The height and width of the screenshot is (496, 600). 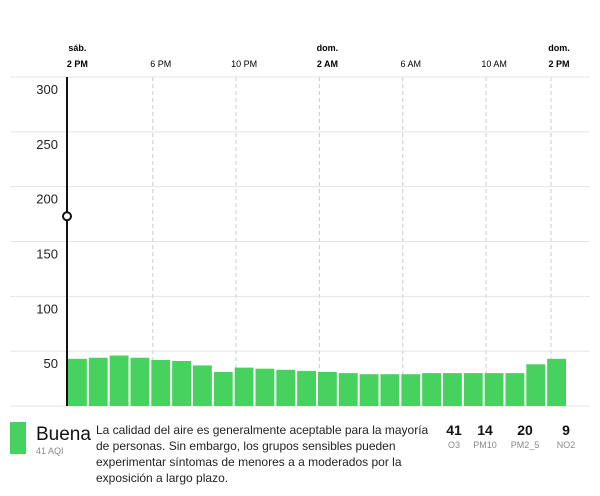 What do you see at coordinates (160, 64) in the screenshot?
I see `x-tick-time: 6 PM` at bounding box center [160, 64].